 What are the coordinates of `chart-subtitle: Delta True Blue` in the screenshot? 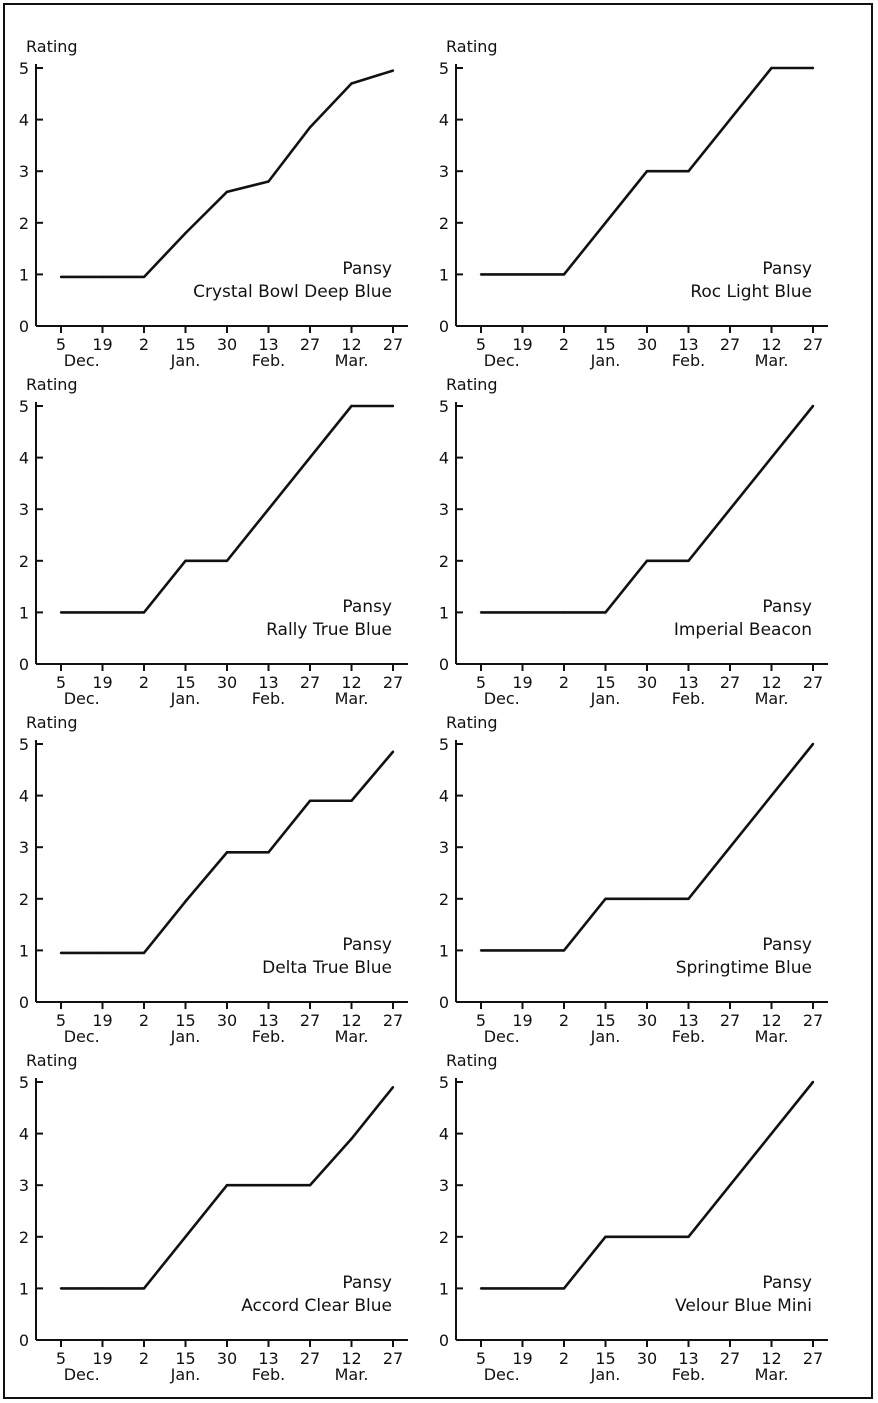 It's located at (327, 968).